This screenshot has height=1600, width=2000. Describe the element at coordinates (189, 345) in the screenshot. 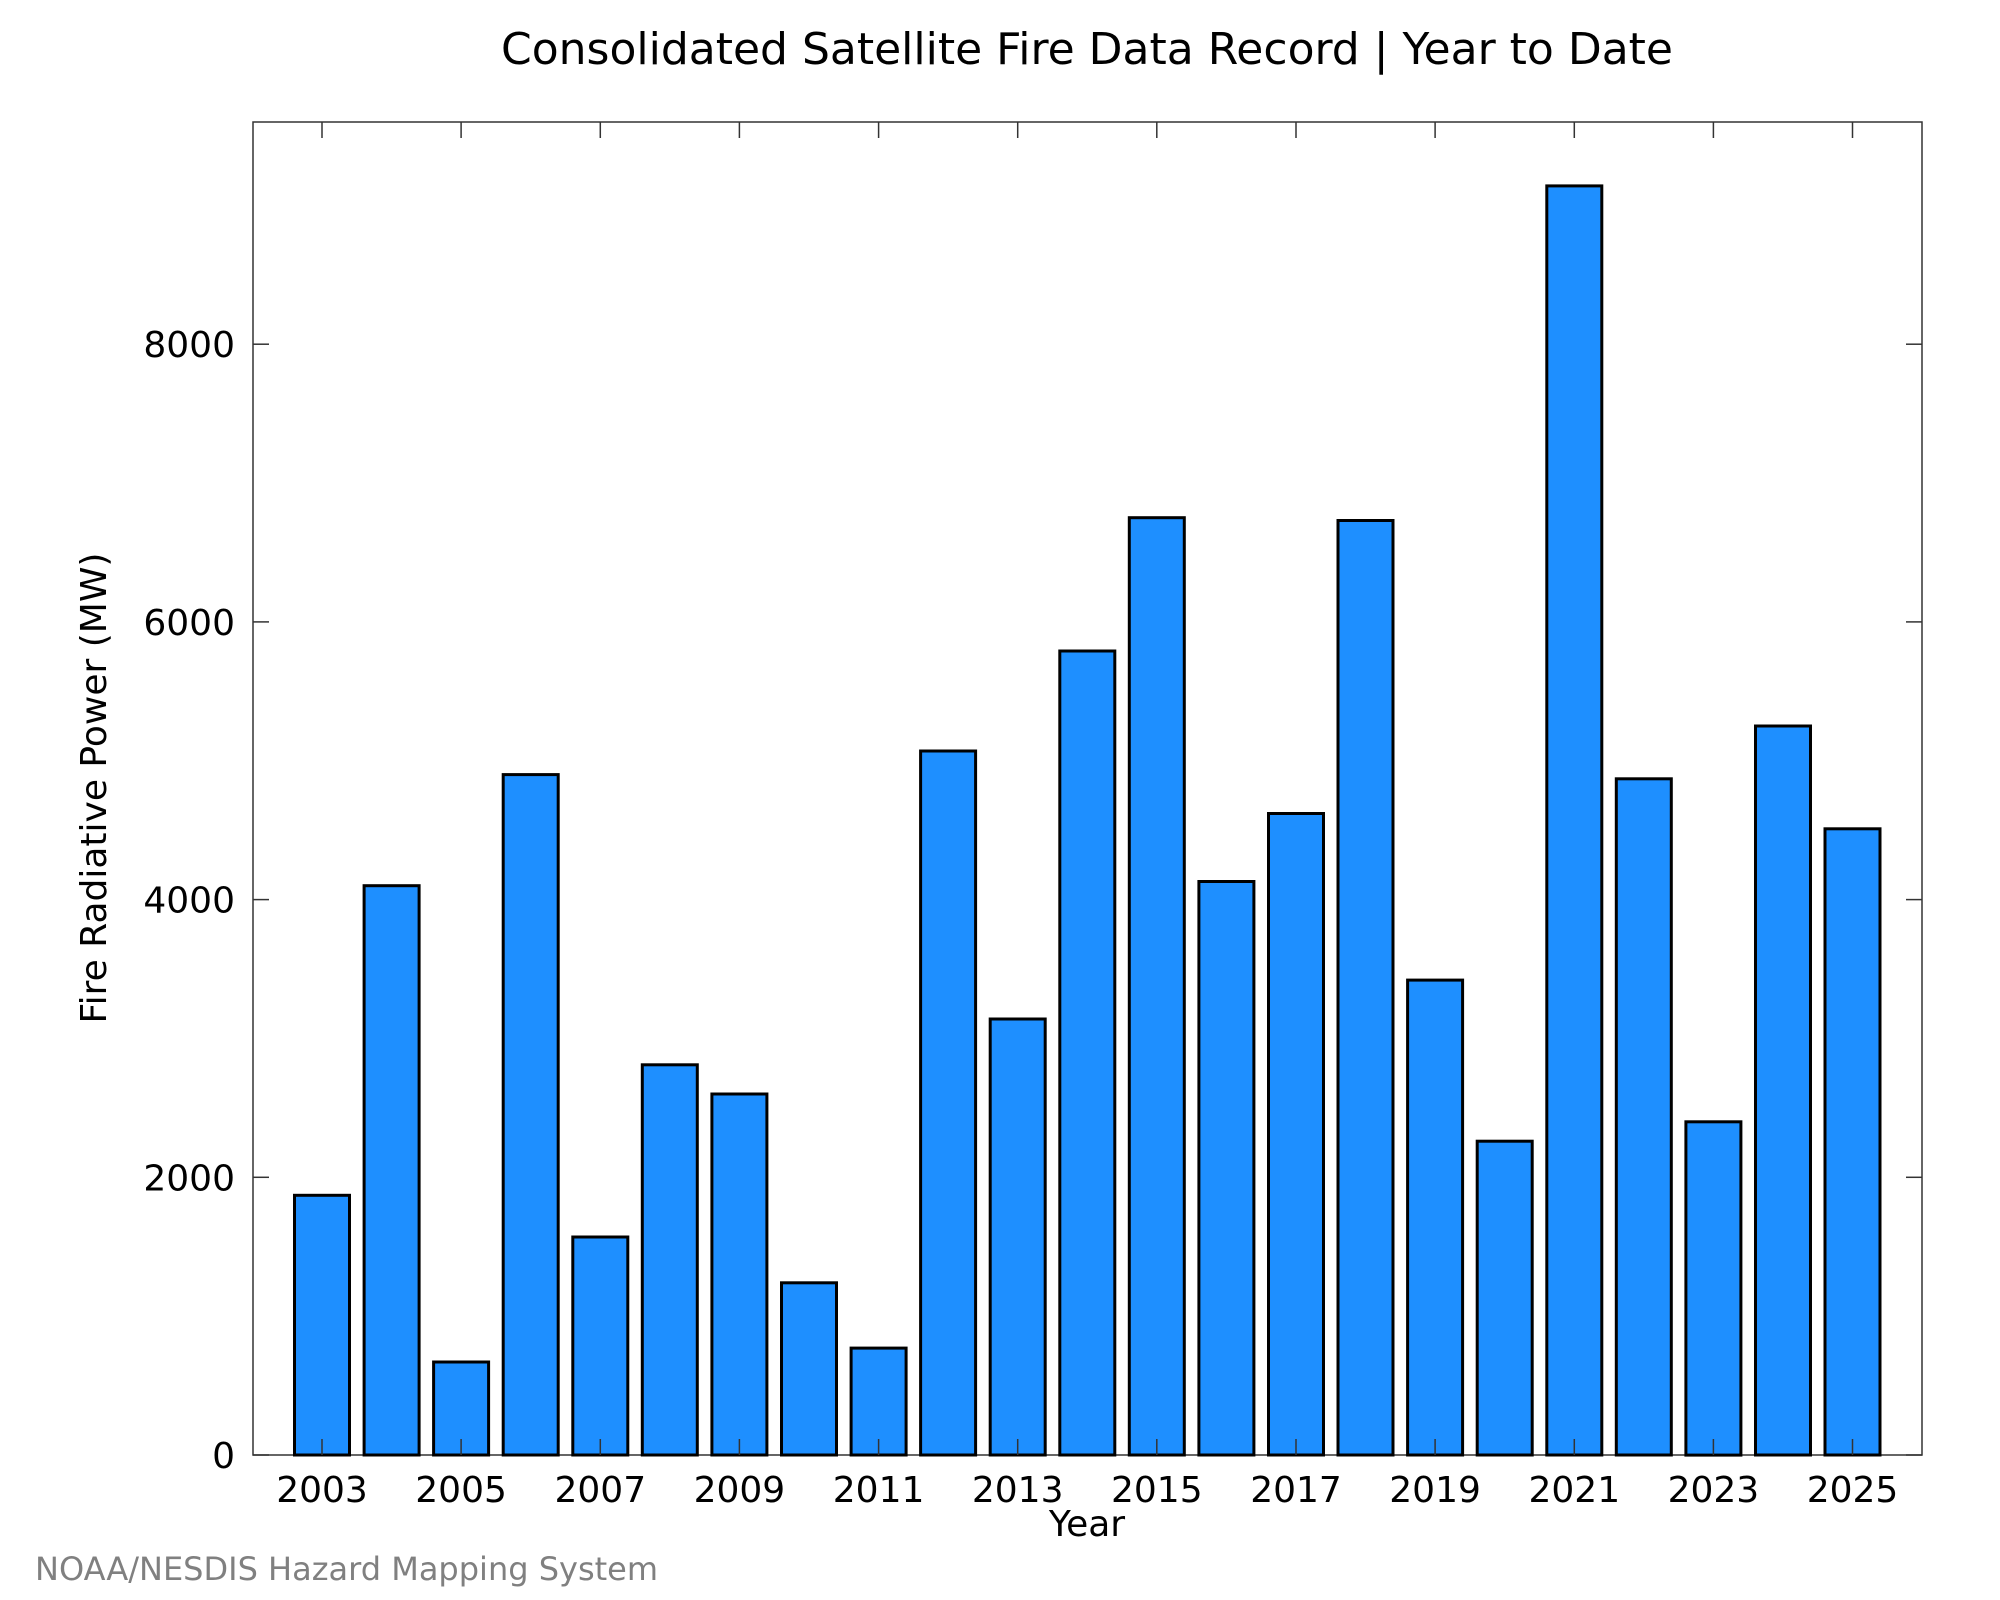

I see `y-tick-label-8000: 8000` at that location.